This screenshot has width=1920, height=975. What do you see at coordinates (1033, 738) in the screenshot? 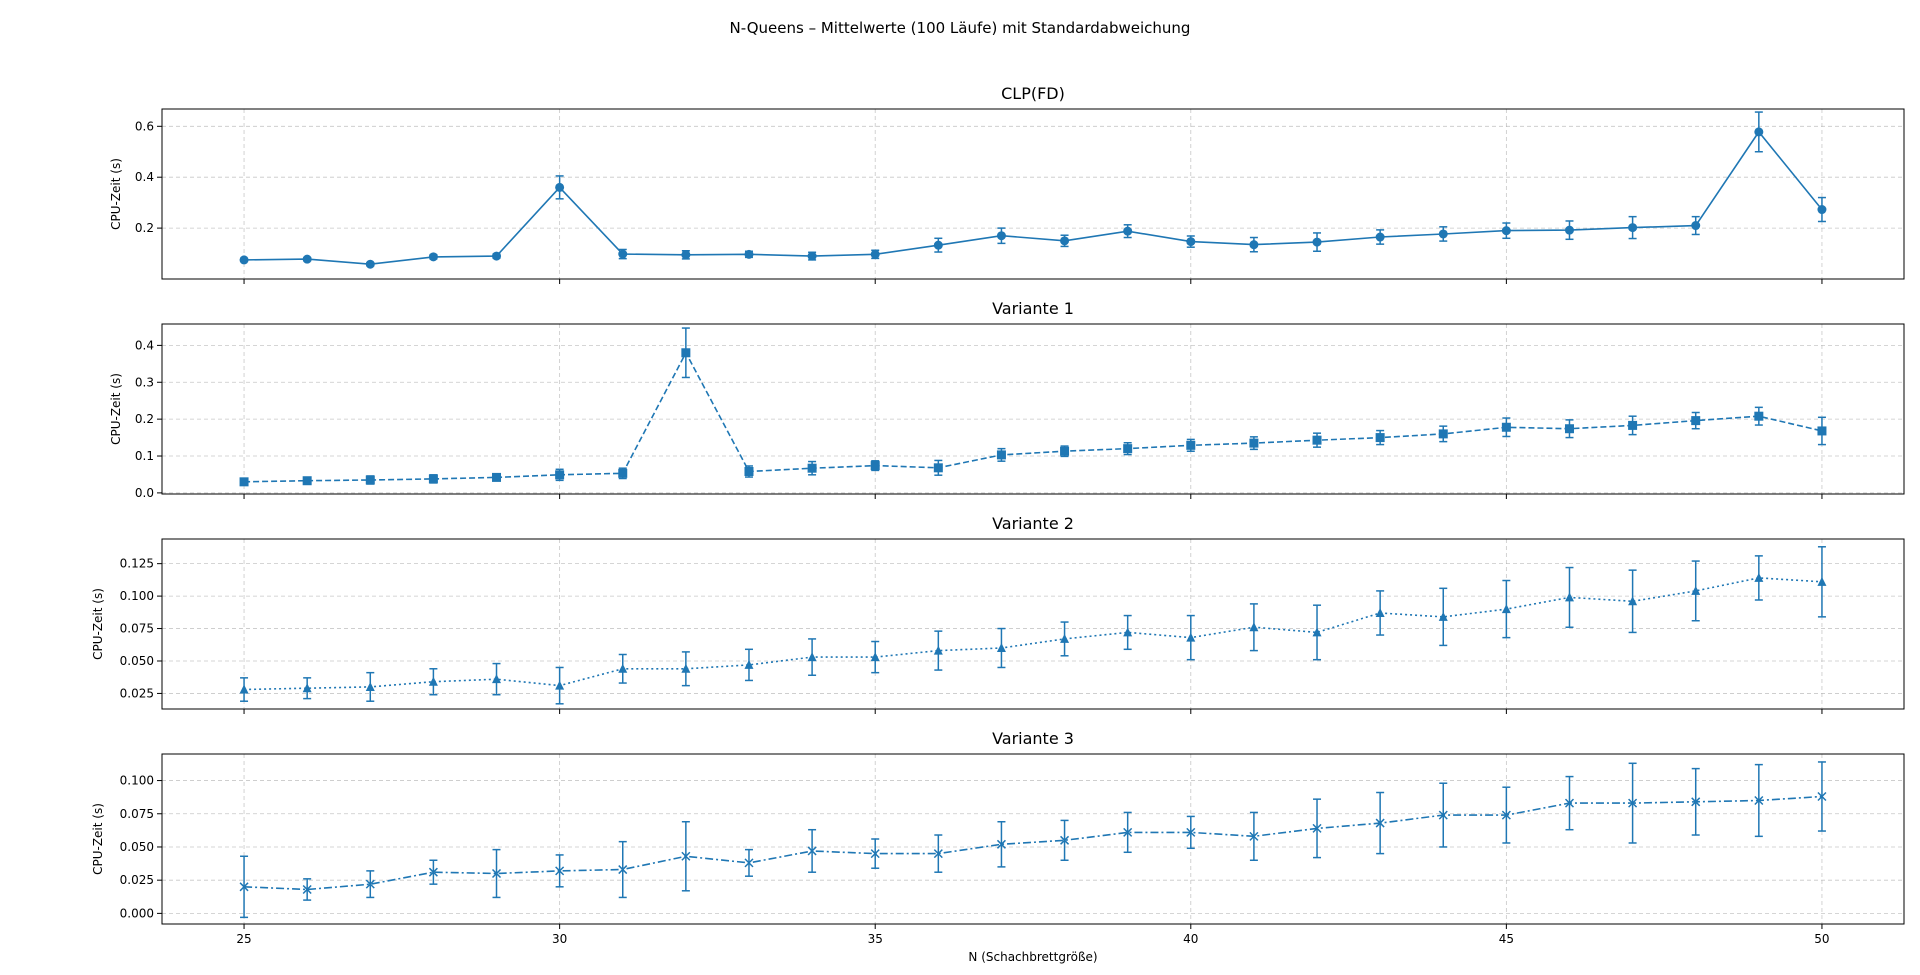
I see `subplot-title: Variante 3` at bounding box center [1033, 738].